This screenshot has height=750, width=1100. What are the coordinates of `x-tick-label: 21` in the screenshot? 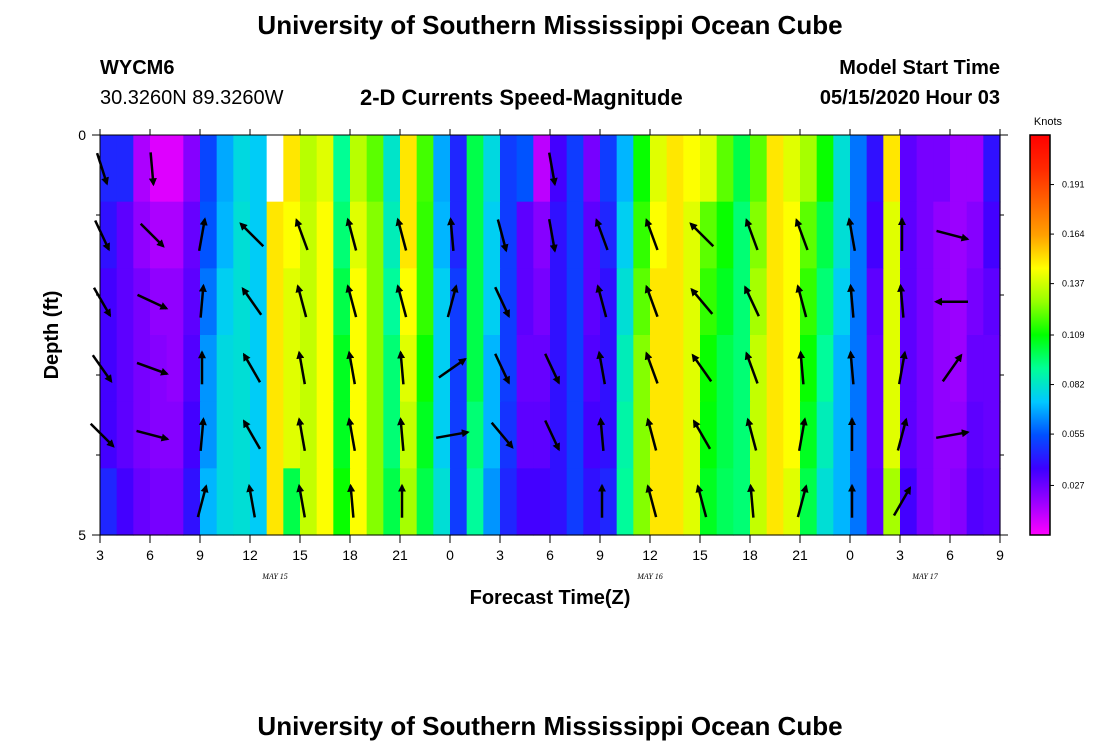 It's located at (800, 555).